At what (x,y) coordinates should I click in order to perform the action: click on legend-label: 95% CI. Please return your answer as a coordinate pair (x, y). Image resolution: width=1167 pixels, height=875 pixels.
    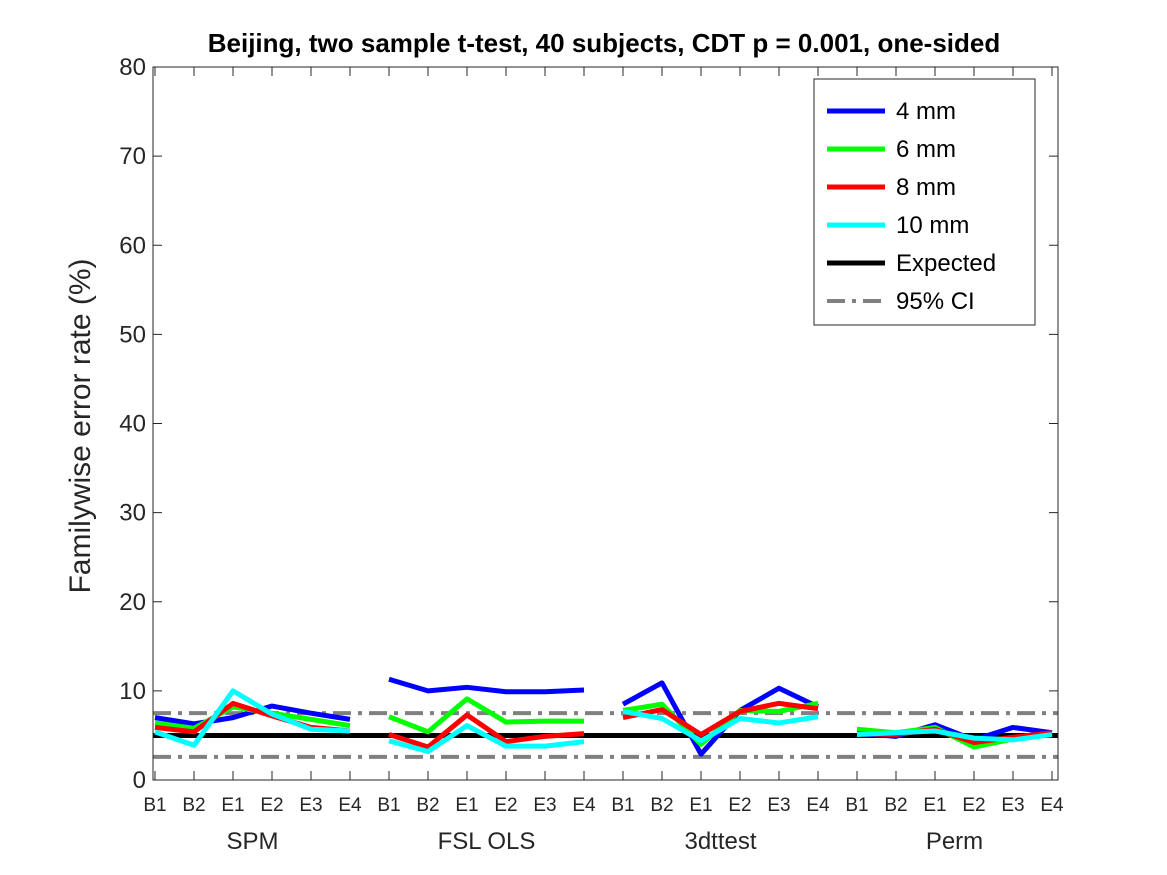
    Looking at the image, I should click on (935, 301).